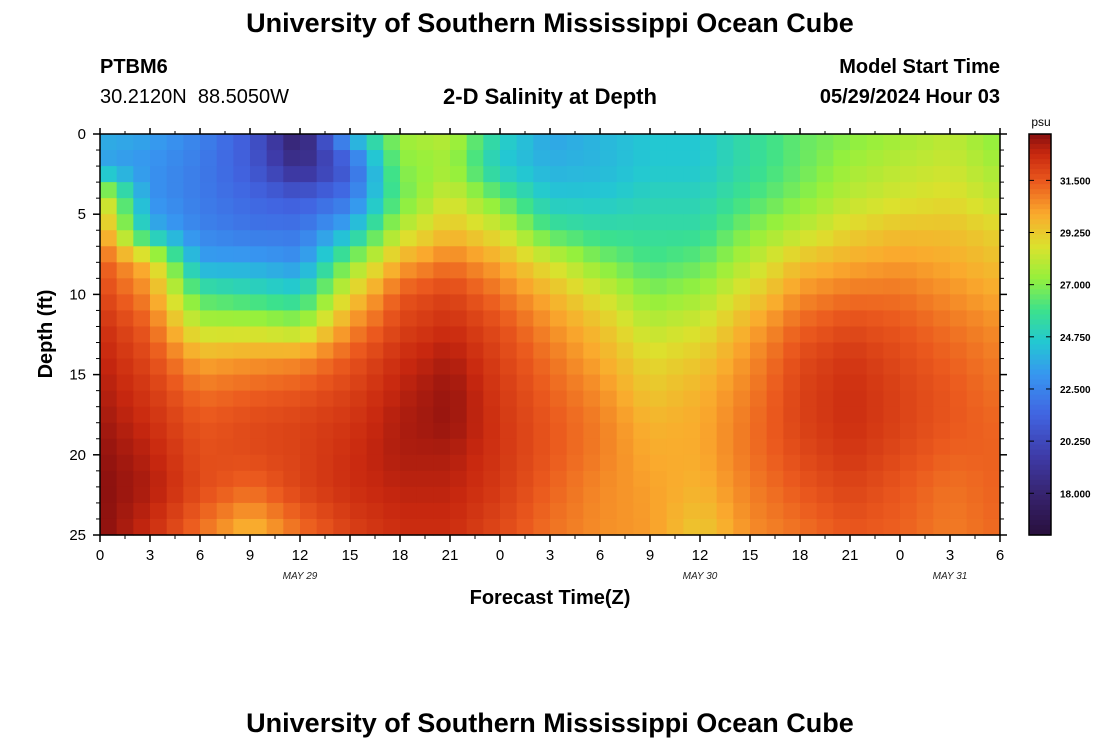 This screenshot has width=1100, height=750. Describe the element at coordinates (600, 555) in the screenshot. I see `x-tick-label: 6` at that location.